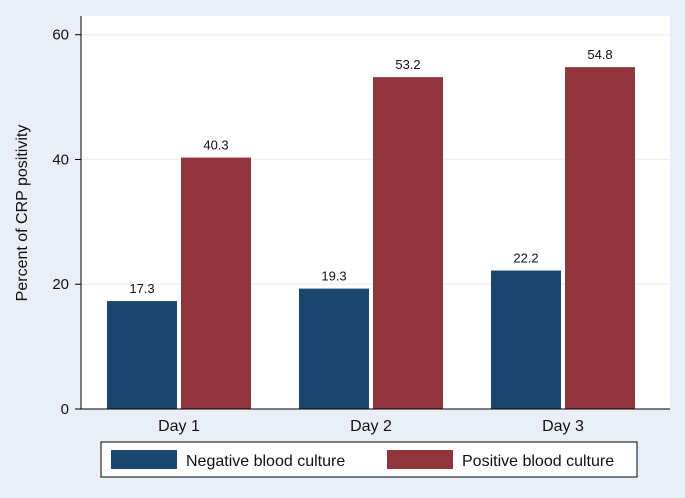 The image size is (685, 498). I want to click on y-axis-title: Percent of CRP positivity, so click(22, 213).